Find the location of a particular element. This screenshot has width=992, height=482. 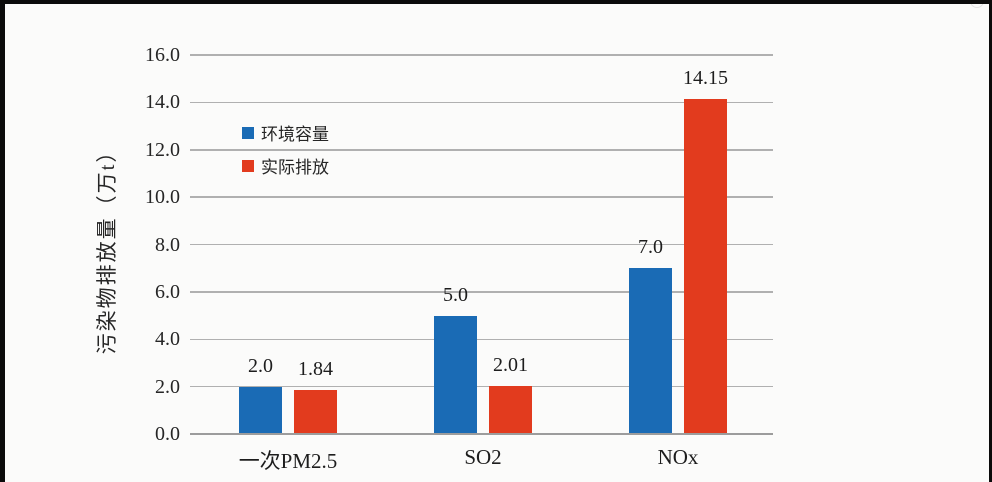

x-category-label: SO2 is located at coordinates (483, 457).